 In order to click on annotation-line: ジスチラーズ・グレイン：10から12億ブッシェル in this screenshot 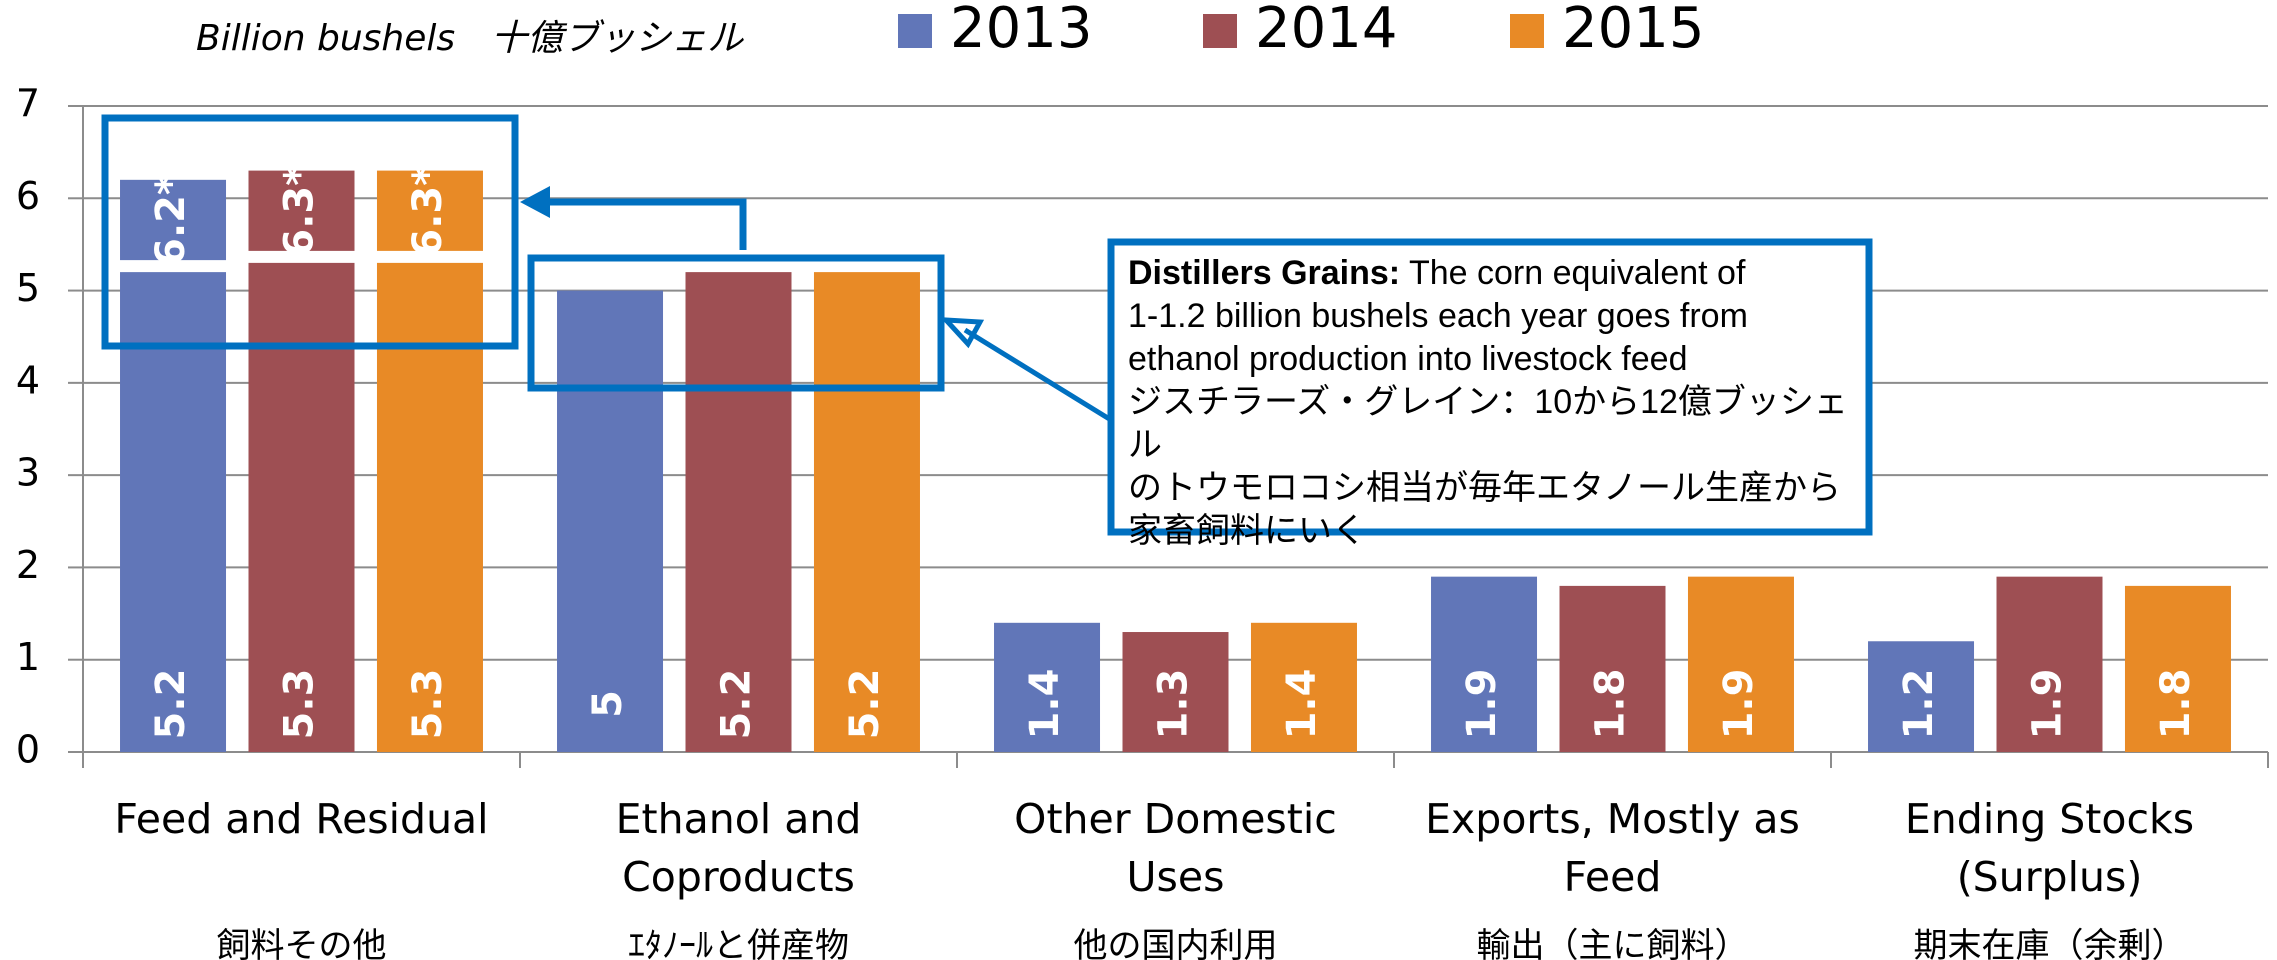, I will do `click(1493, 424)`.